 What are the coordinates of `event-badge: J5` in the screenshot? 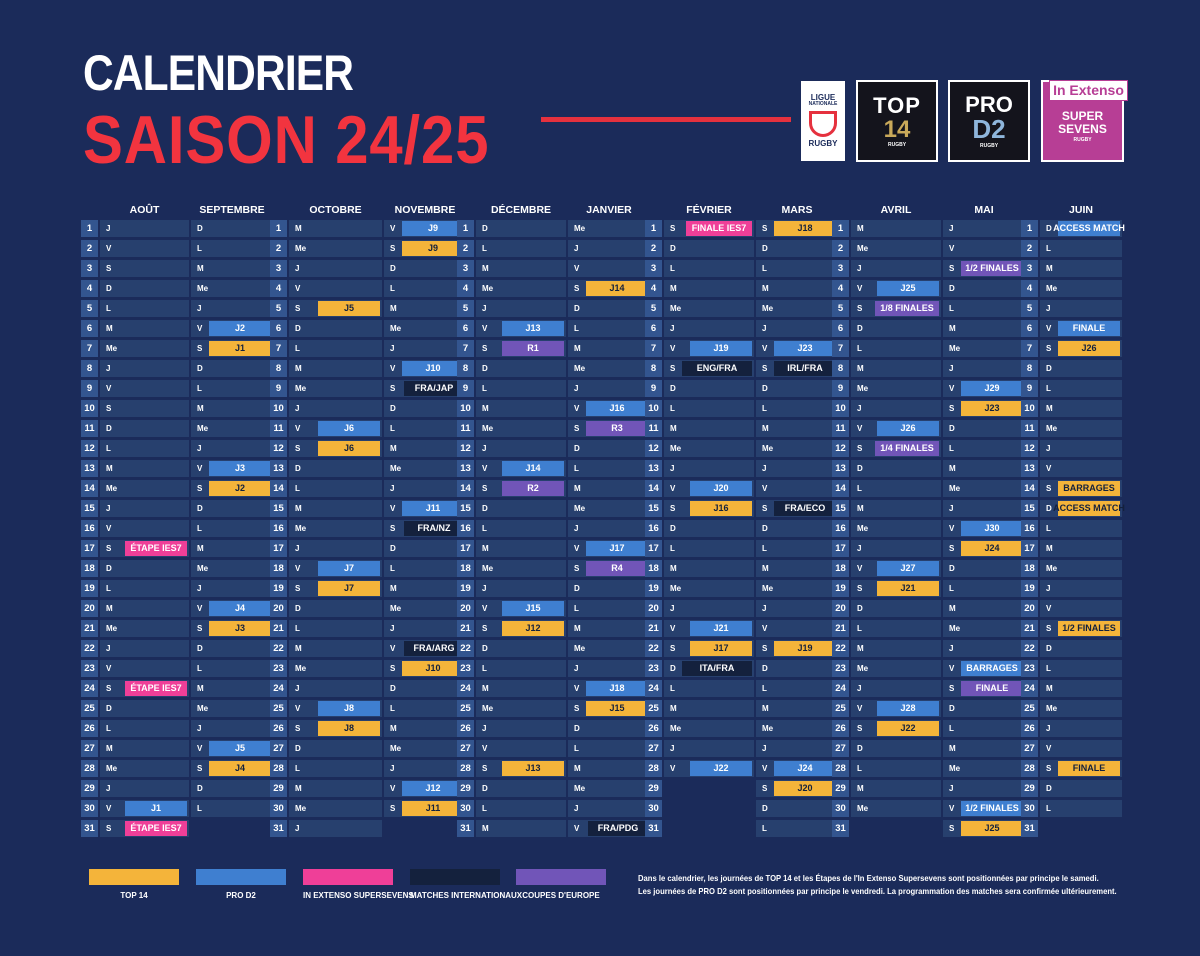 It's located at (349, 308).